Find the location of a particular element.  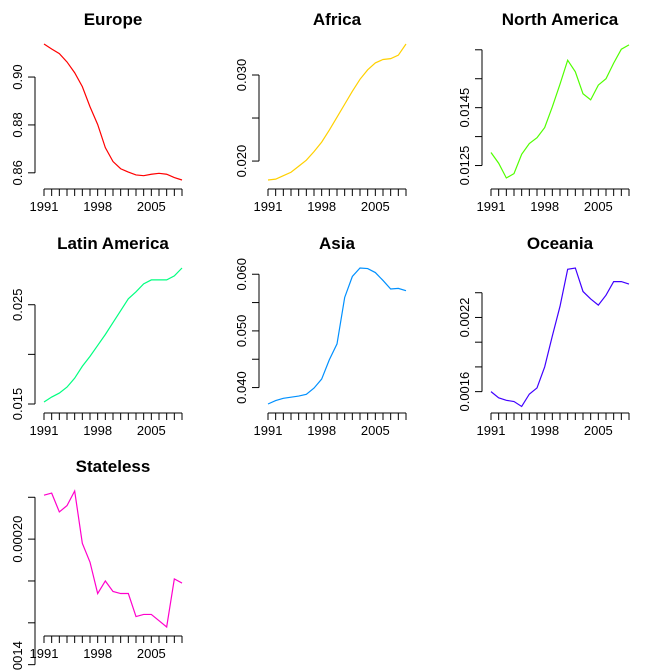

panel-latin-america: Latin America 1991 1998 2005 0.015 0.025 is located at coordinates (96, 336).